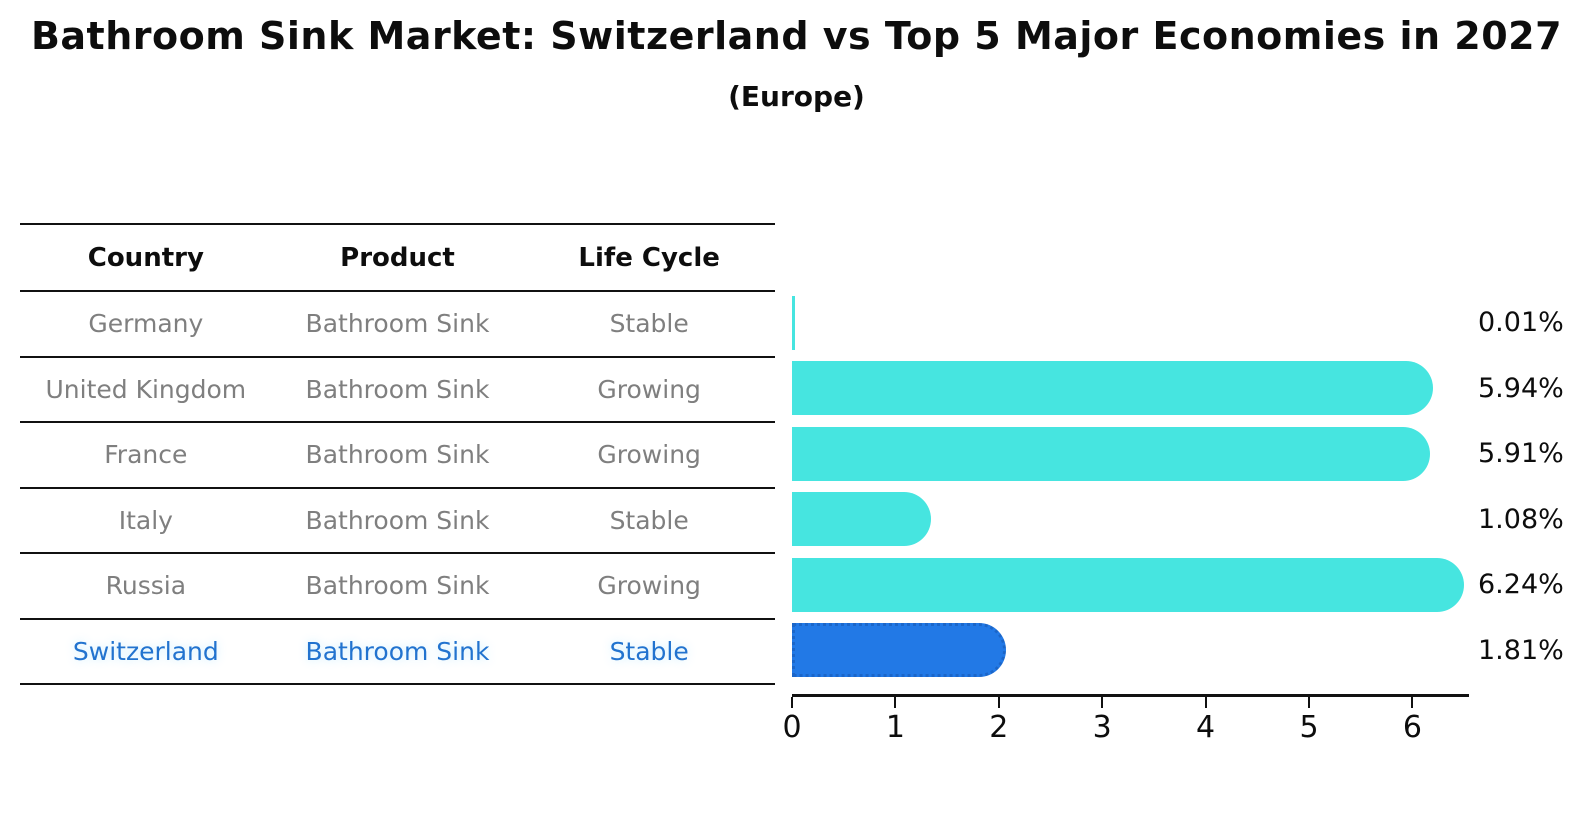 Image resolution: width=1593 pixels, height=823 pixels. Describe the element at coordinates (146, 455) in the screenshot. I see `country-cell: France` at that location.